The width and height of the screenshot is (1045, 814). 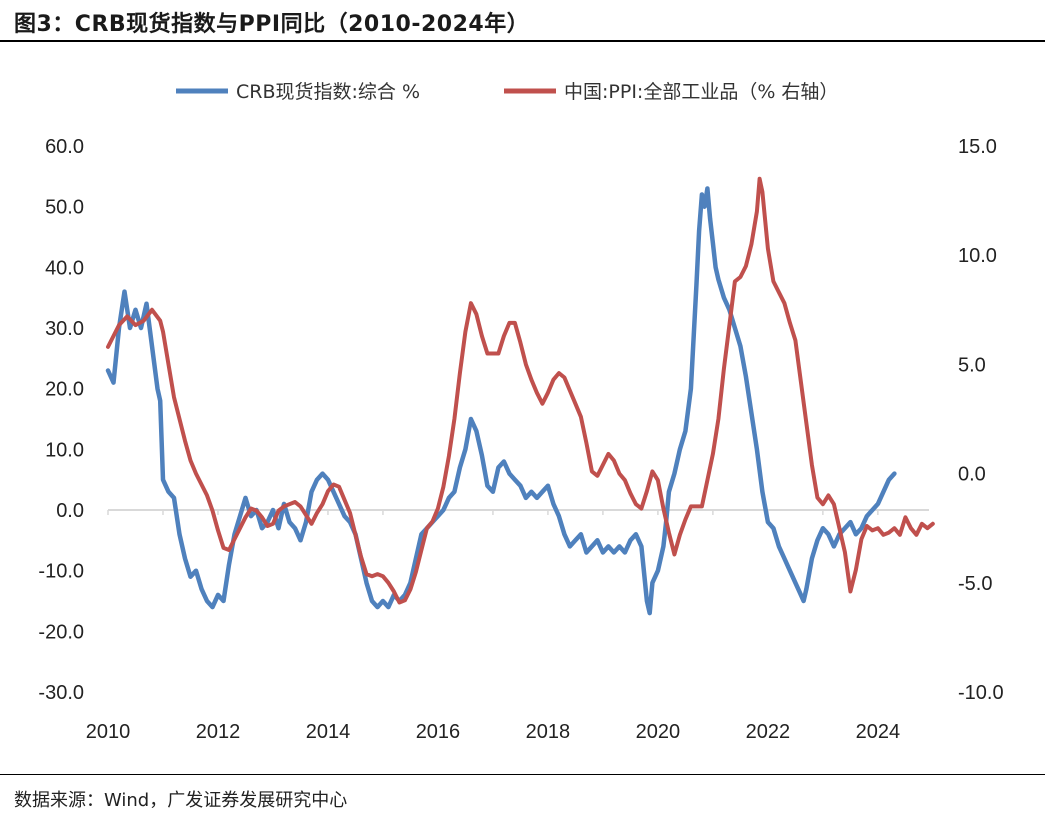 I want to click on legend-crb-label: CRB现货指数:综合 %, so click(x=328, y=92).